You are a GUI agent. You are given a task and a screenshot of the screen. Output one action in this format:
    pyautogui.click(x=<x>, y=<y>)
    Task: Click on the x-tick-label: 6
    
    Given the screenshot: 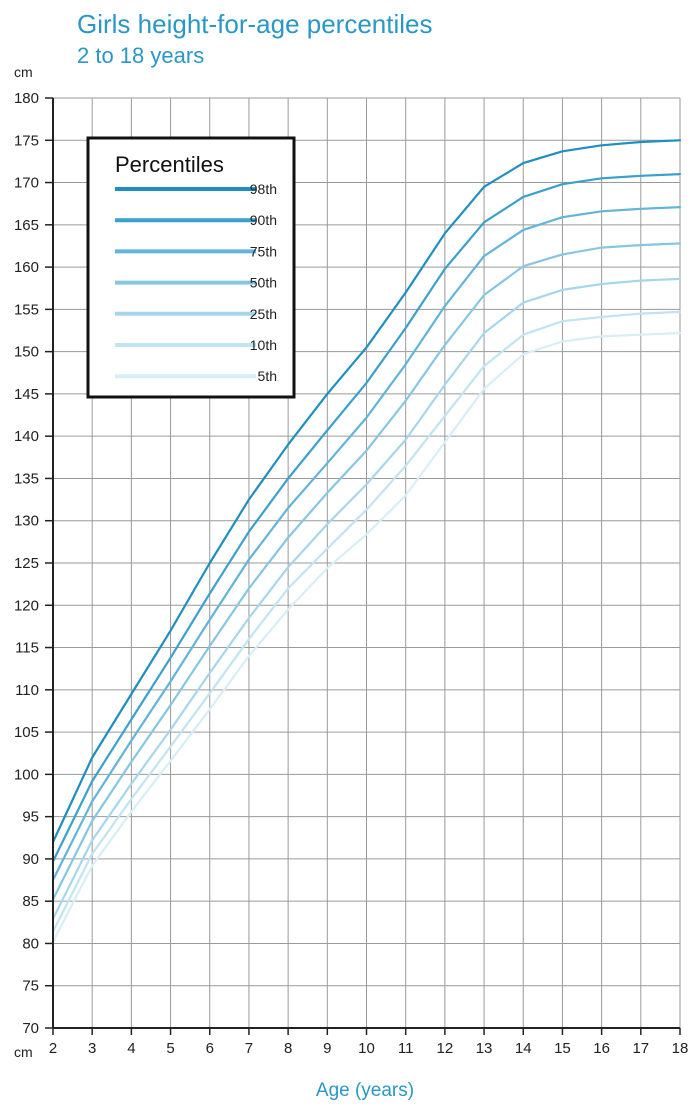 What is the action you would take?
    pyautogui.click(x=210, y=1048)
    